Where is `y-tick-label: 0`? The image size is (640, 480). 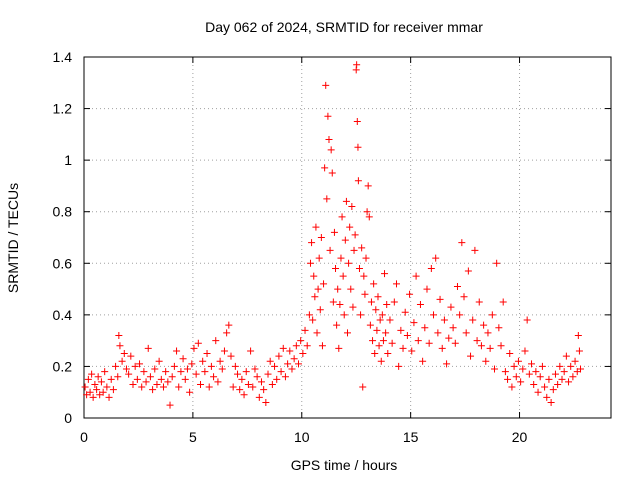 y-tick-label: 0 is located at coordinates (68, 418).